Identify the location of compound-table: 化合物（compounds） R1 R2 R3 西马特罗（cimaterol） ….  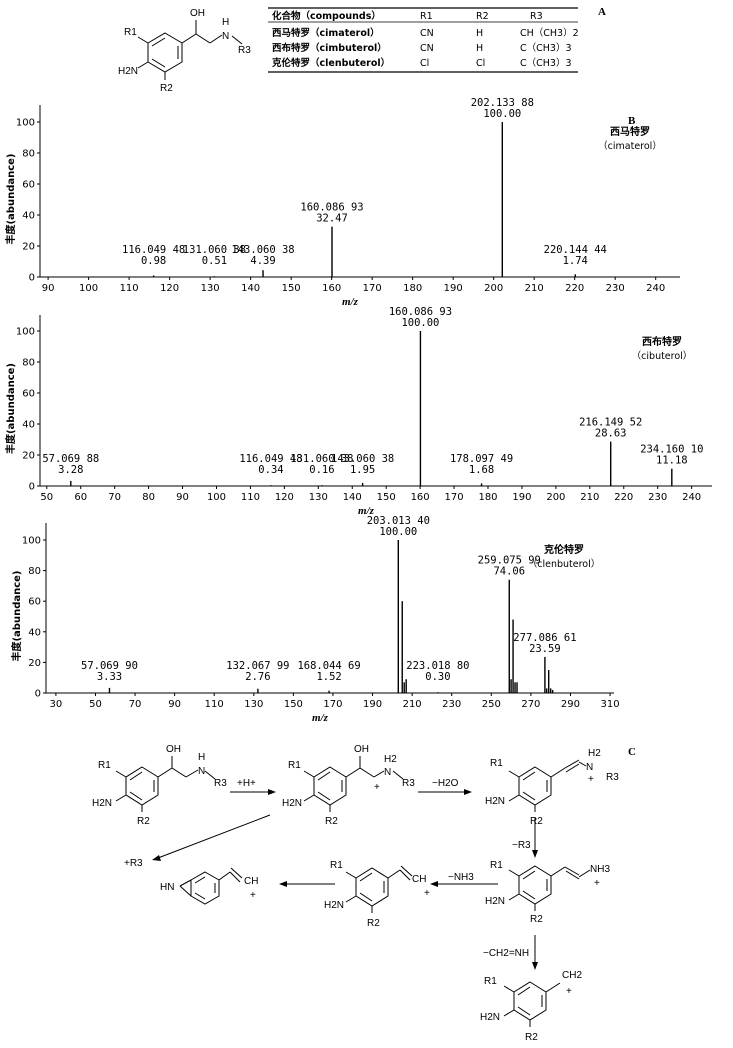
(423, 40).